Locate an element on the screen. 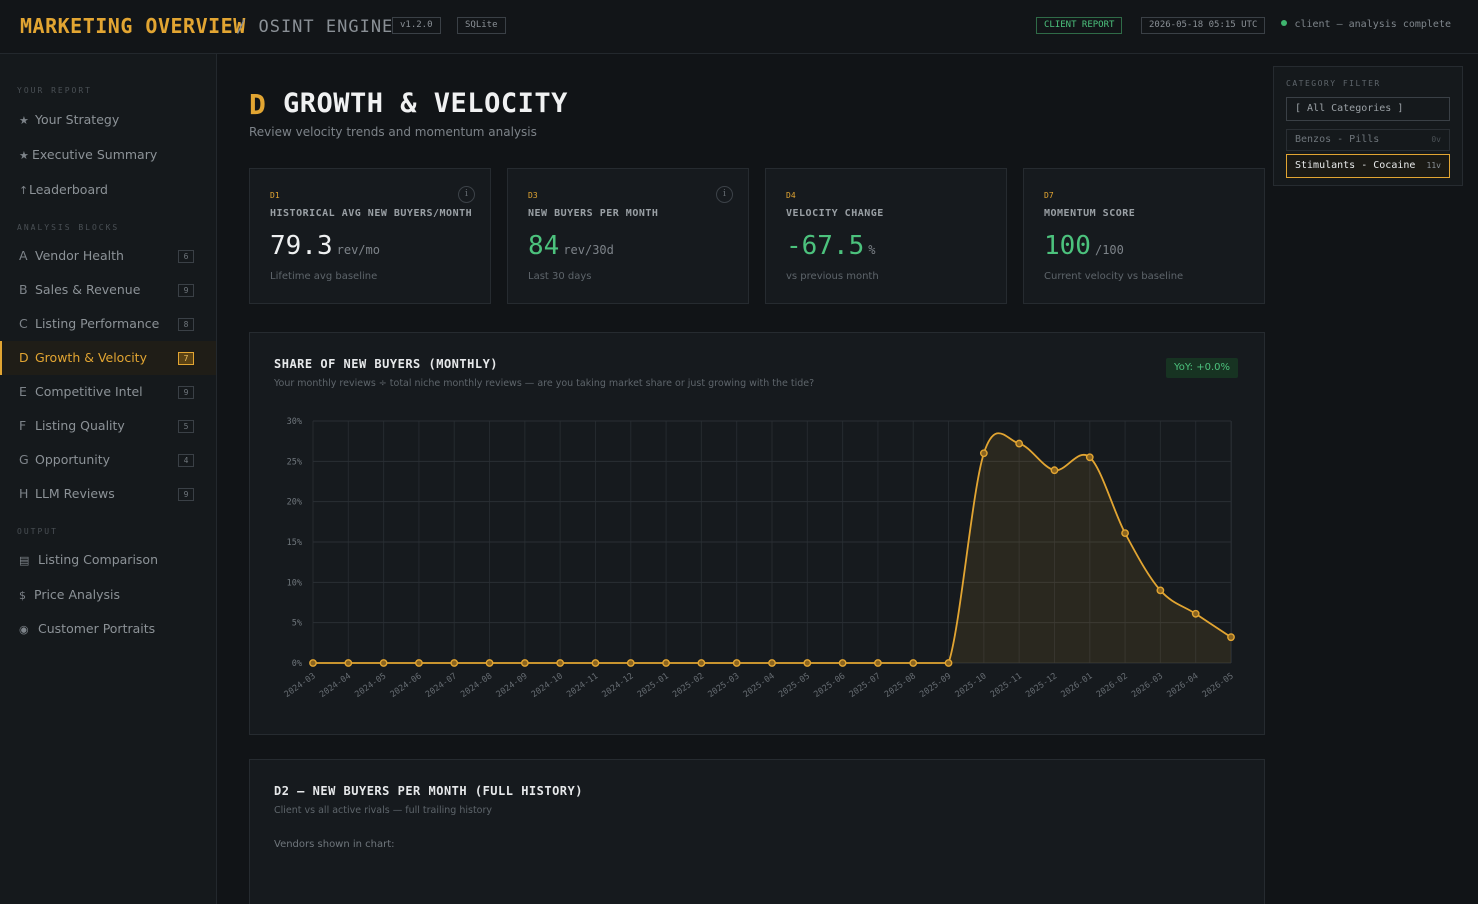  x-tick-label: 2024-08 is located at coordinates (476, 685).